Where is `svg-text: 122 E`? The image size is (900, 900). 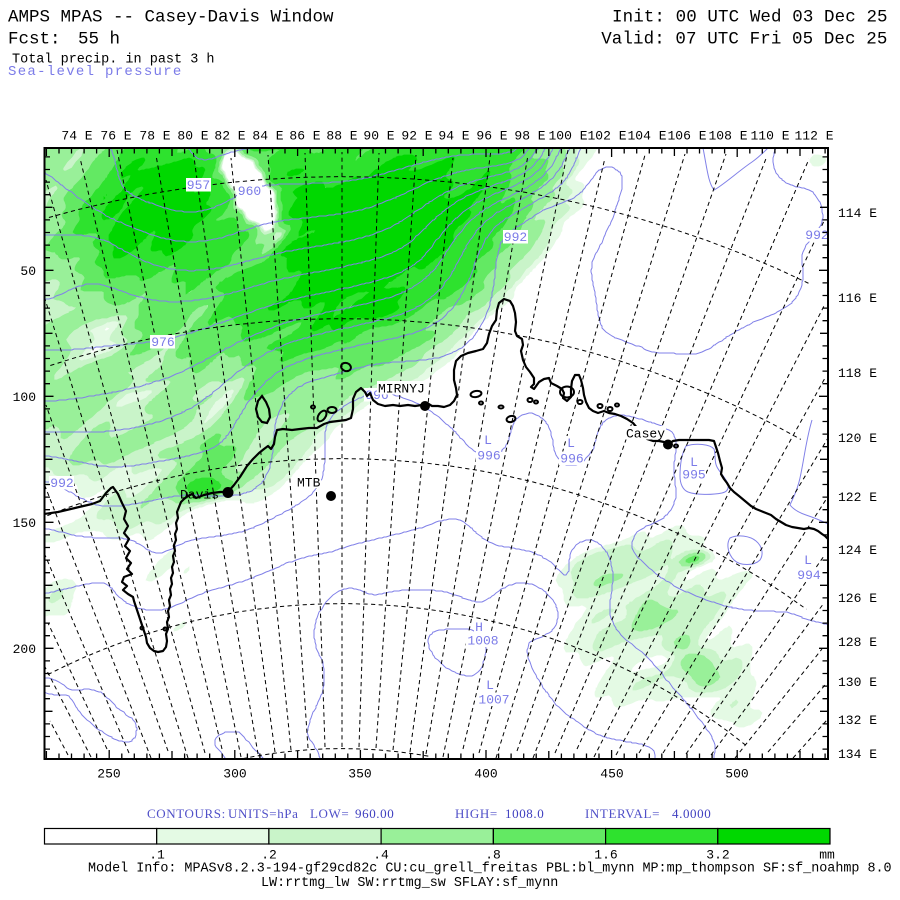
svg-text: 122 E is located at coordinates (857, 497).